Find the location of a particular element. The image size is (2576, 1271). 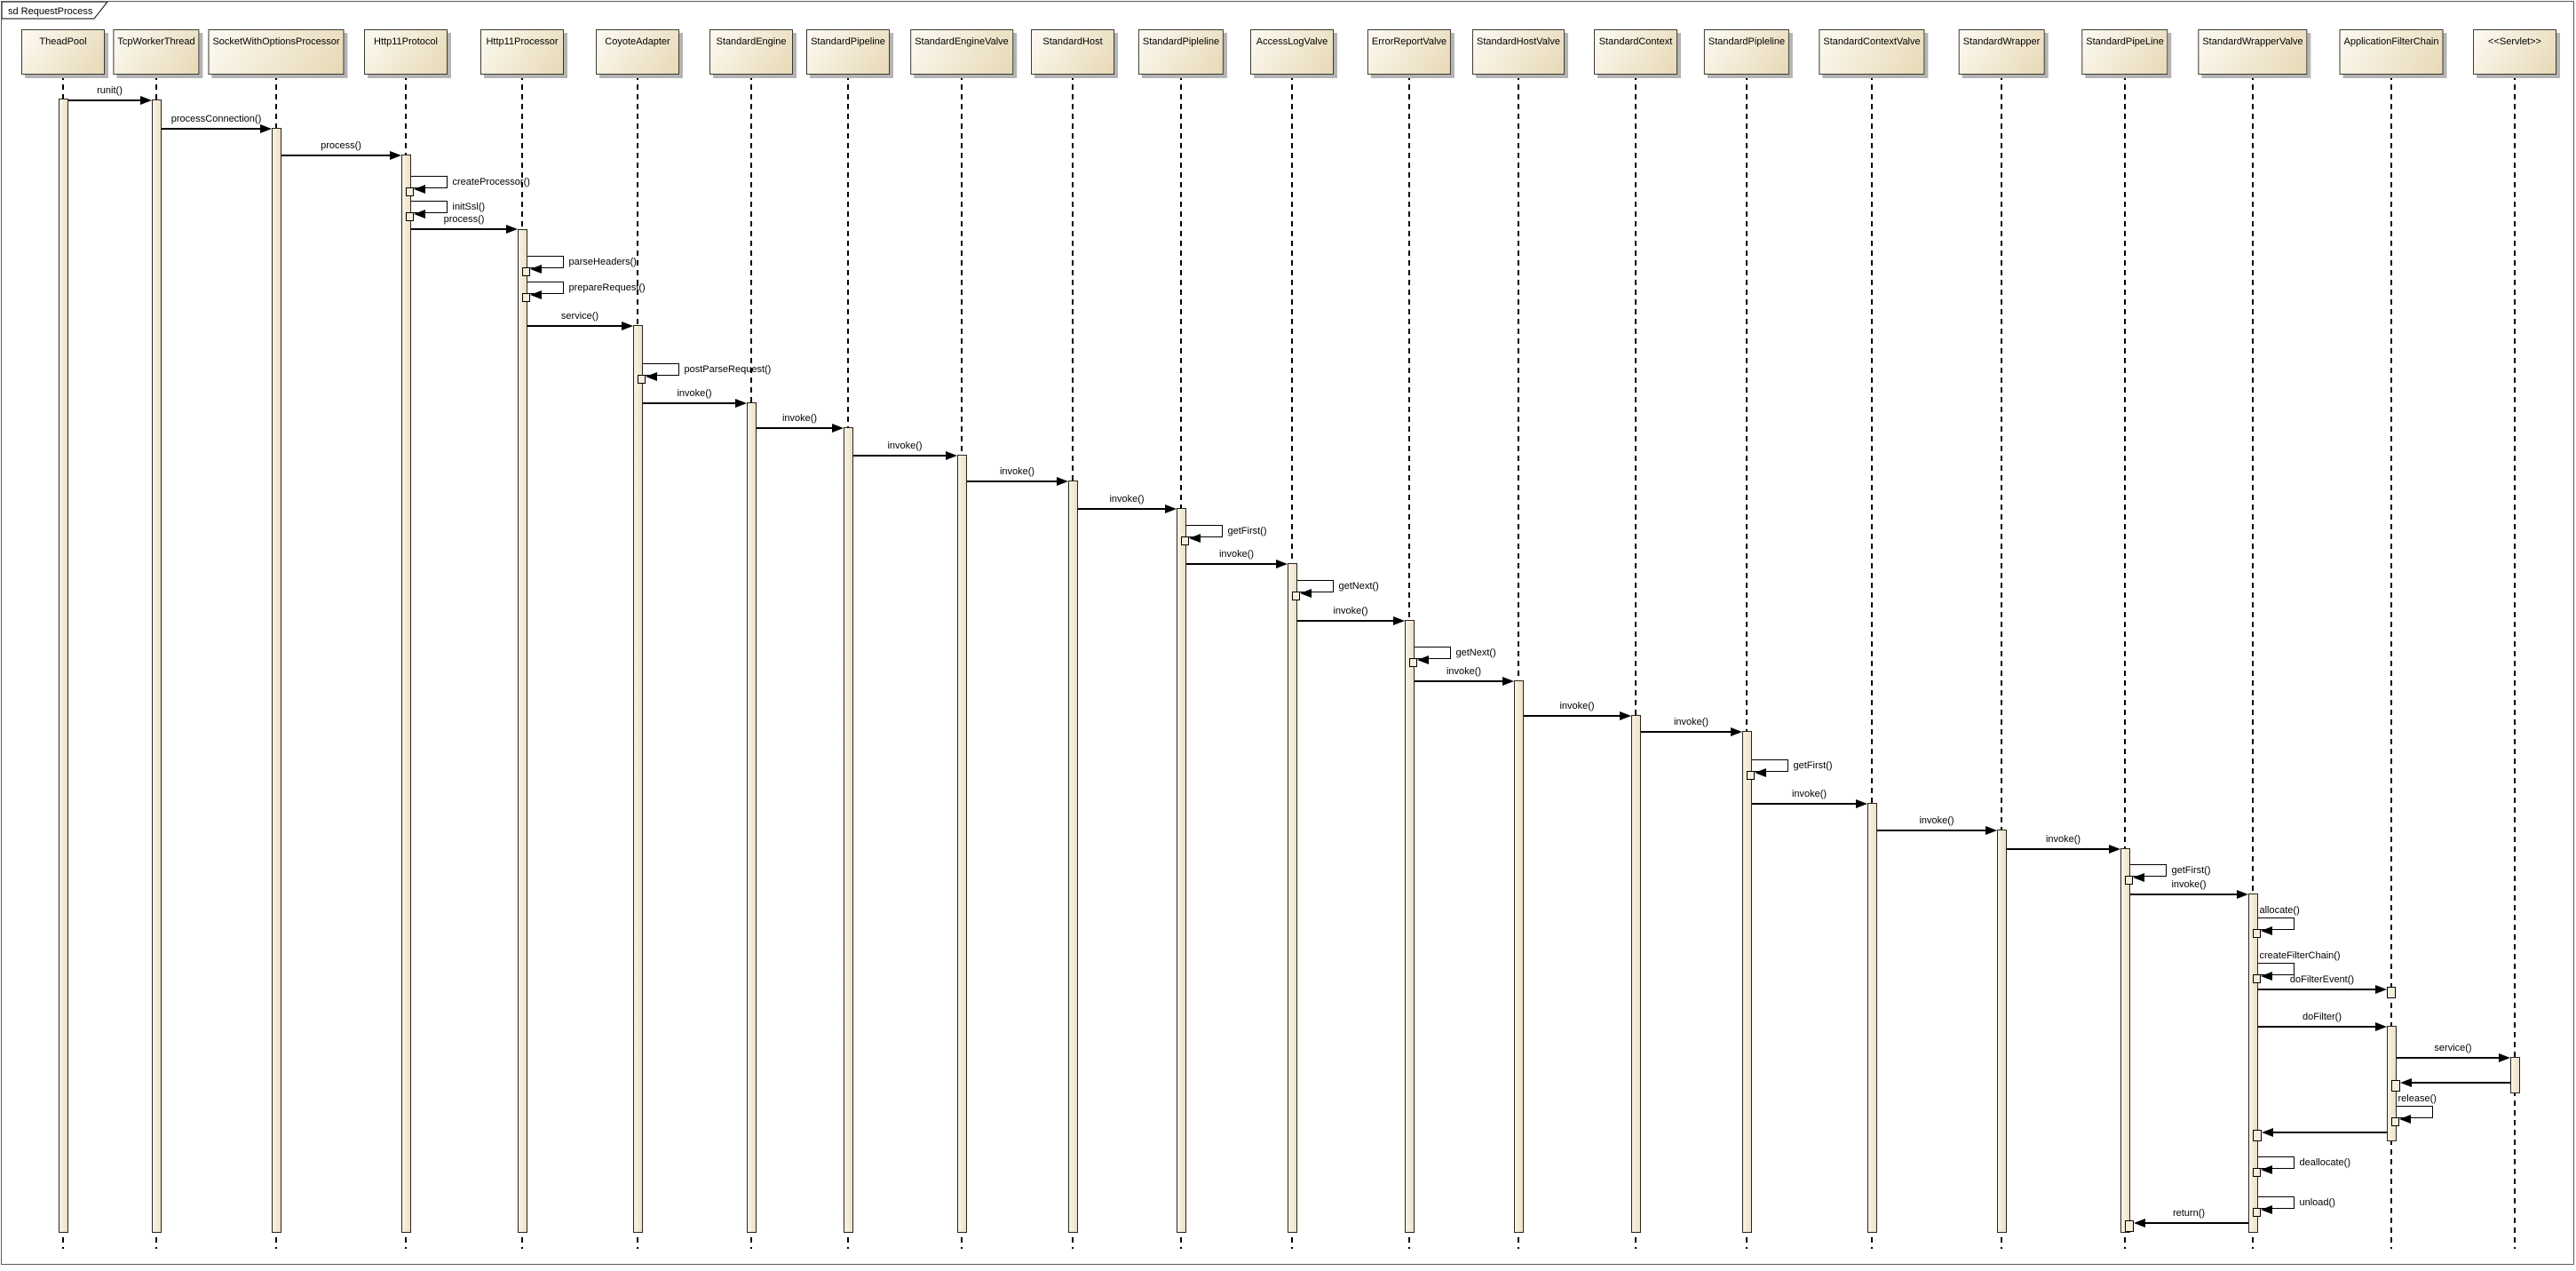

lifeline-head-standardcontextvalve-16: StandardContextValve is located at coordinates (1872, 52).